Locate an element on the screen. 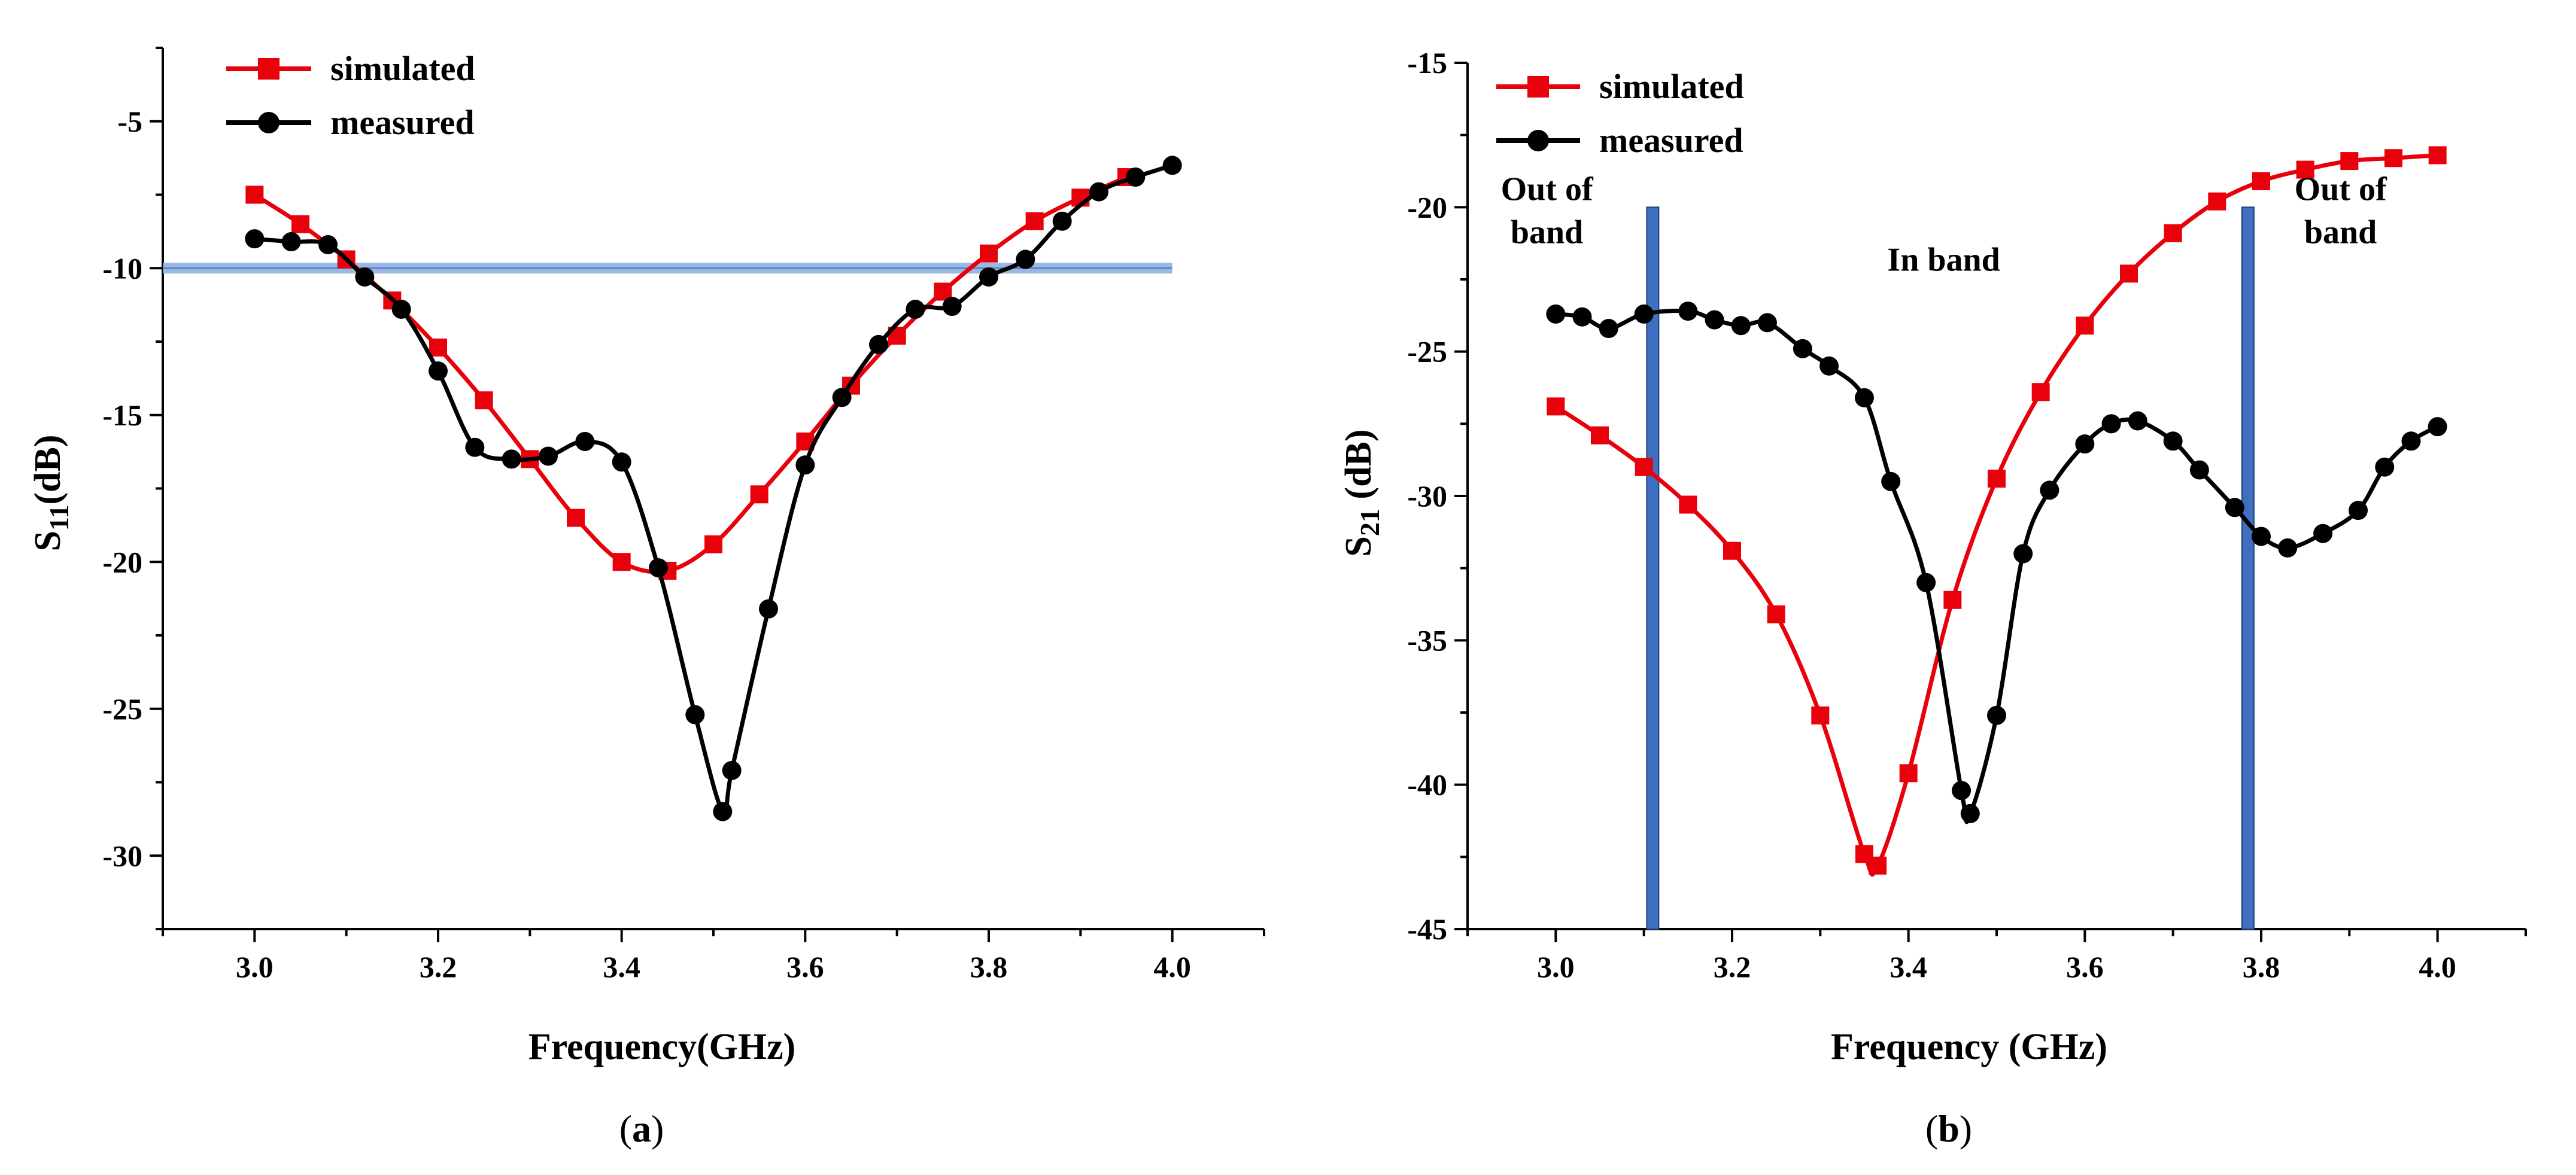 This screenshot has width=2576, height=1175. y-tick-label: -30 is located at coordinates (122, 855).